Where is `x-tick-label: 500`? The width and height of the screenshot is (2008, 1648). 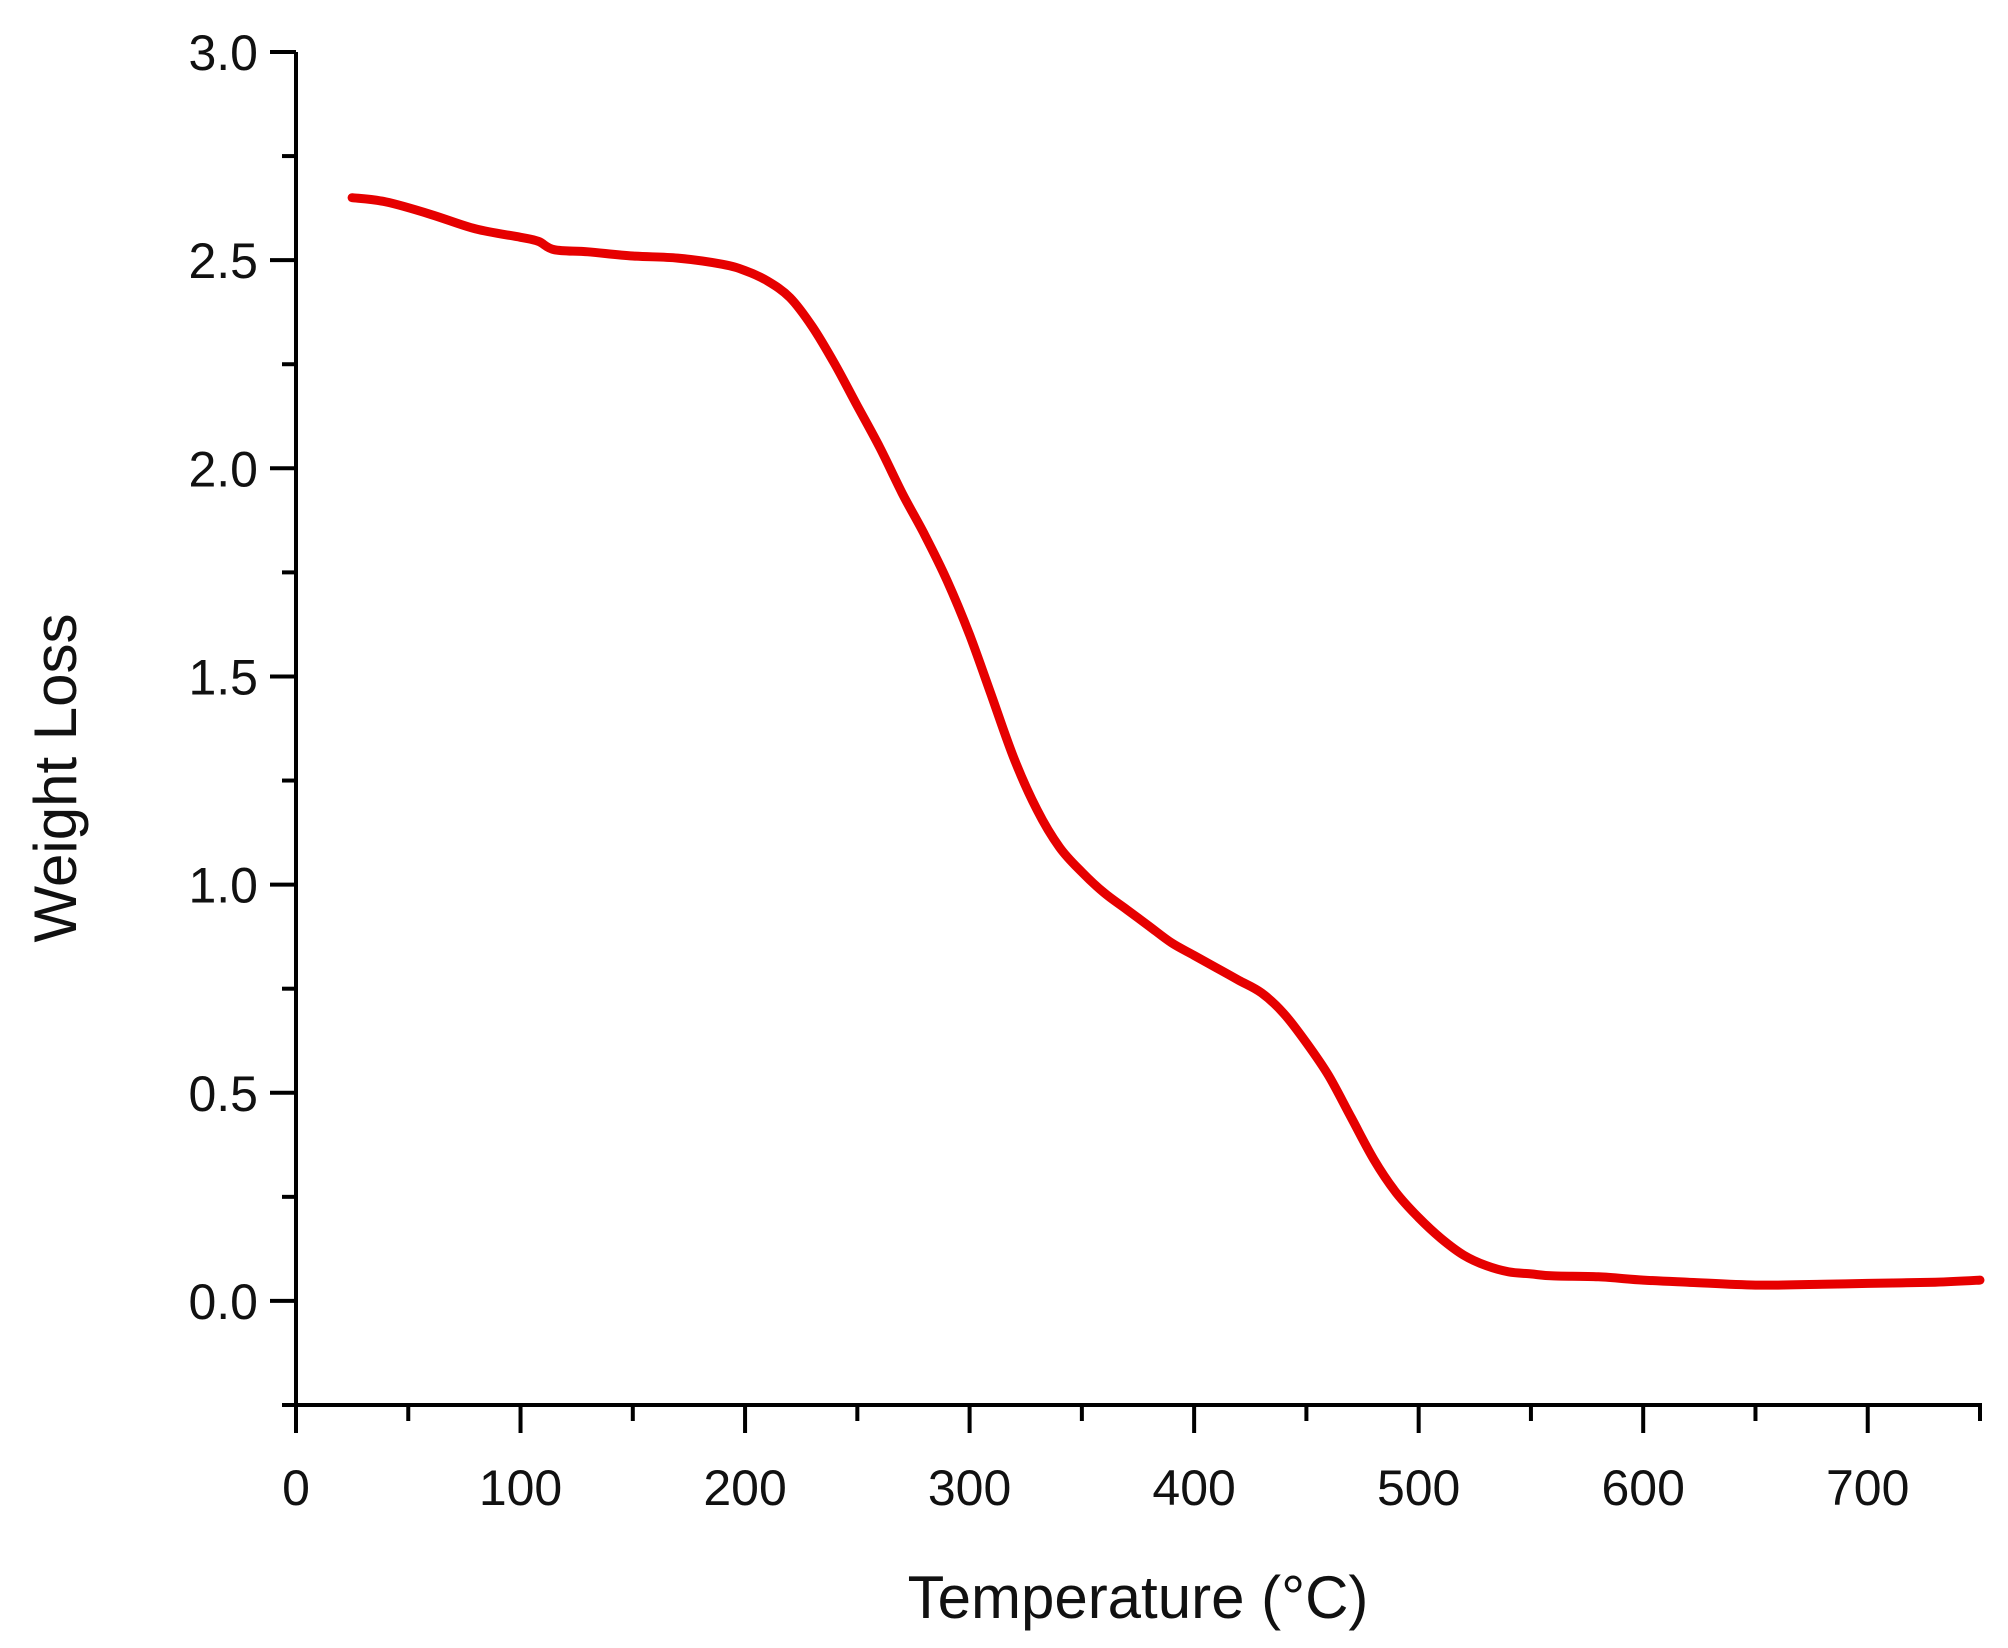
x-tick-label: 500 is located at coordinates (1418, 1488).